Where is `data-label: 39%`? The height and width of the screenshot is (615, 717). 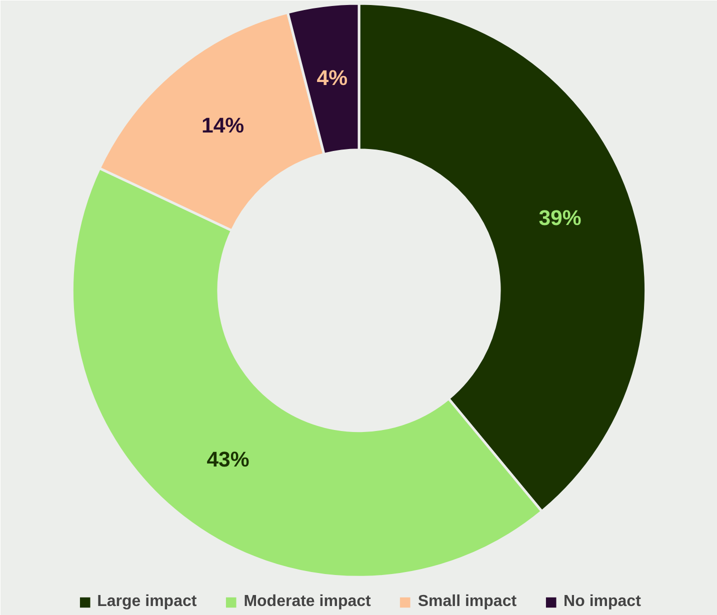
data-label: 39% is located at coordinates (560, 218).